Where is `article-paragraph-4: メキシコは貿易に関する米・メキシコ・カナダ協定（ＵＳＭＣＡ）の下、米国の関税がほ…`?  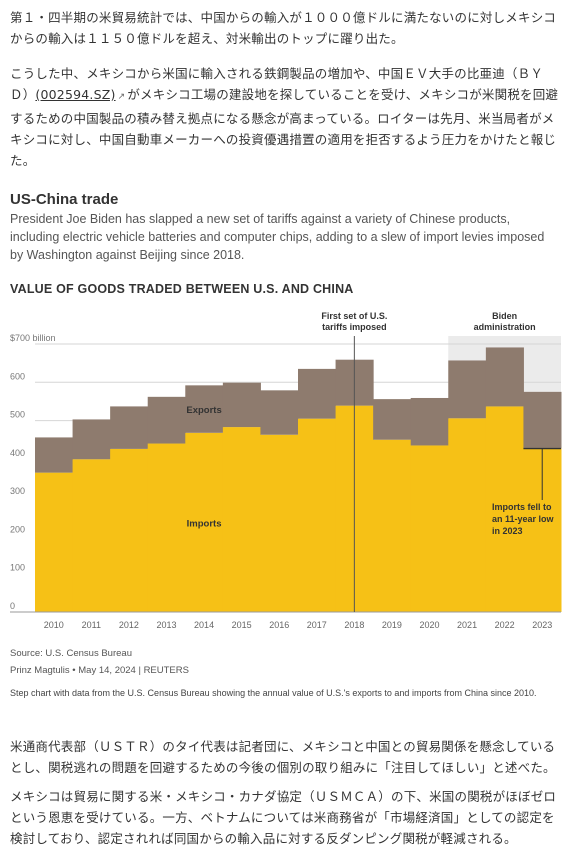 article-paragraph-4: メキシコは貿易に関する米・メキシコ・カナダ協定（ＵＳＭＣＡ）の下、米国の関税がほ… is located at coordinates (283, 817).